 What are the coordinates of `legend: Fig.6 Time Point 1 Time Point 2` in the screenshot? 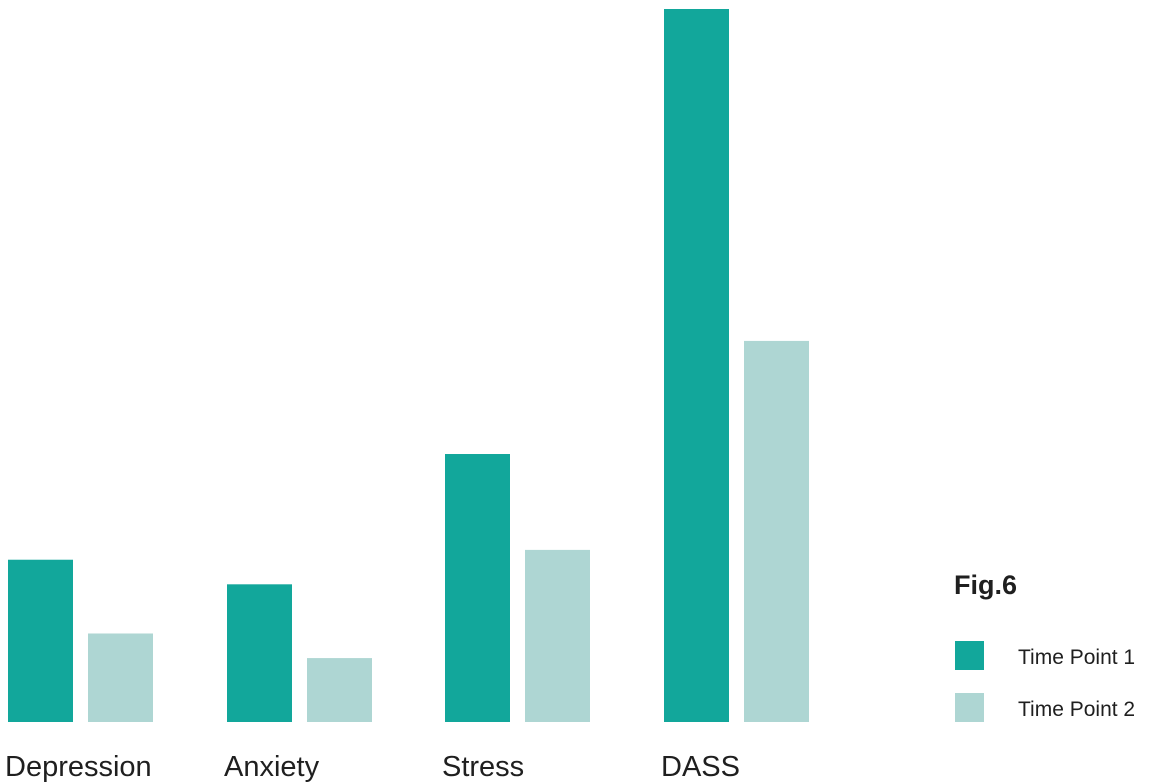 It's located at (1044, 646).